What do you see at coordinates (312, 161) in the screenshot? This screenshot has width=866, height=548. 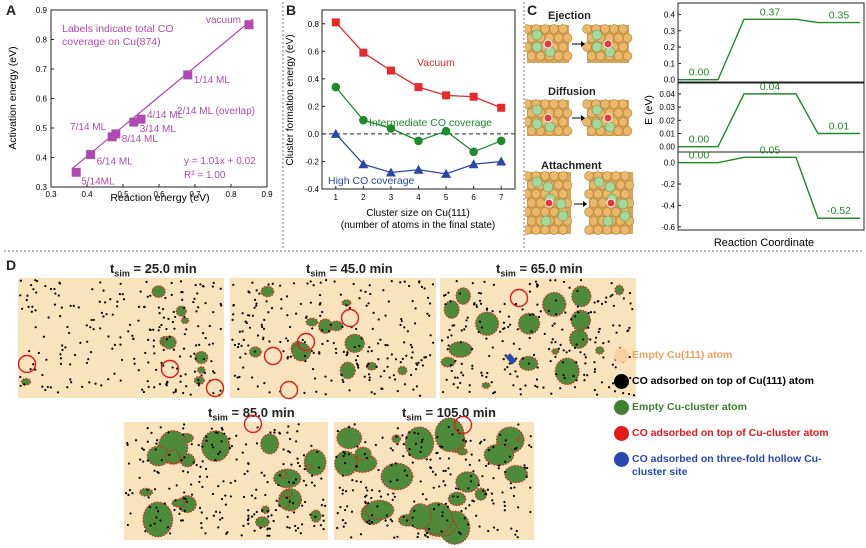 I see `chart-b-ytick-label: -0.2` at bounding box center [312, 161].